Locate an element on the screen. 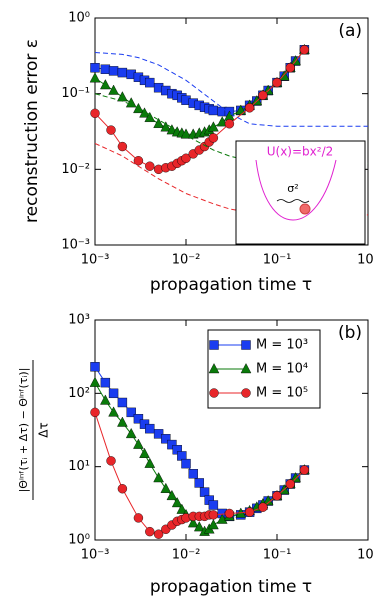  panel-label: (b) is located at coordinates (350, 333).